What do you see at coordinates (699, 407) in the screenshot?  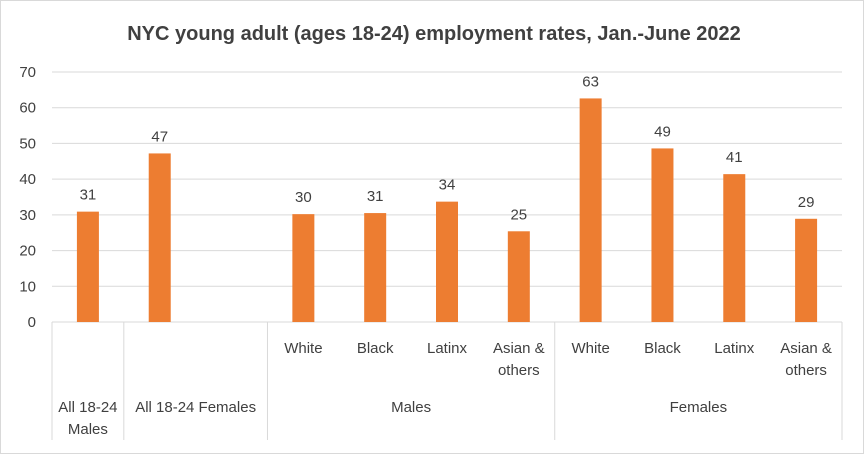 I see `x-group-label: Females` at bounding box center [699, 407].